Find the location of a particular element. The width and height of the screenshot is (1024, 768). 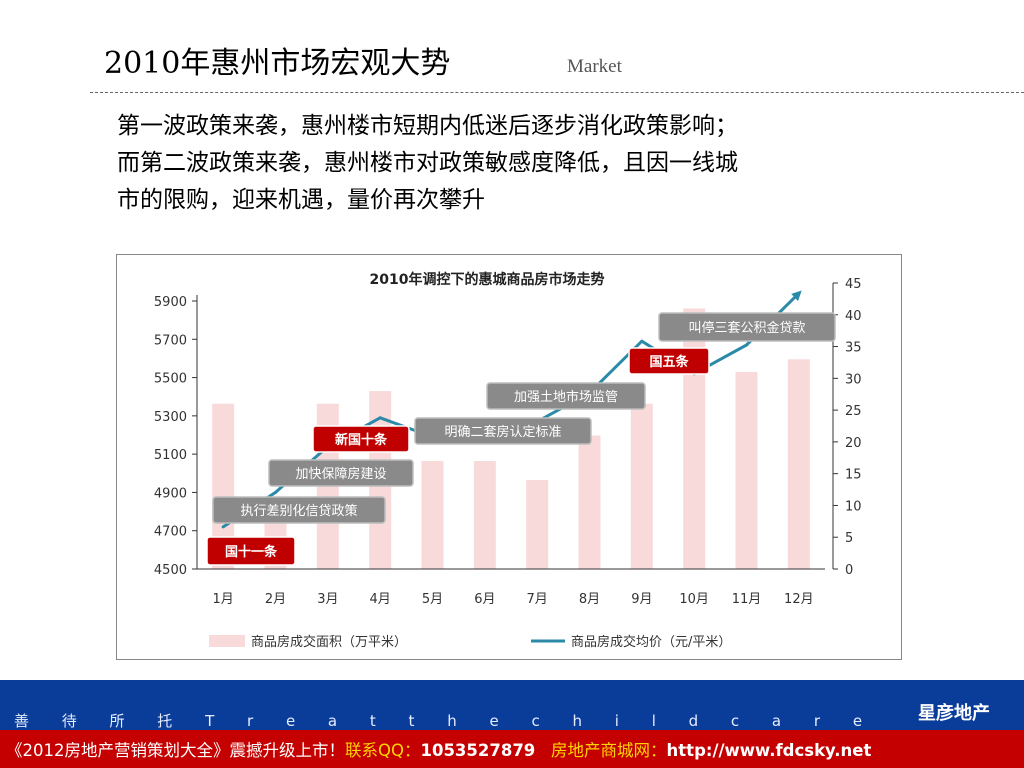

annotation-label: 明确二套房认定标准 is located at coordinates (502, 432).